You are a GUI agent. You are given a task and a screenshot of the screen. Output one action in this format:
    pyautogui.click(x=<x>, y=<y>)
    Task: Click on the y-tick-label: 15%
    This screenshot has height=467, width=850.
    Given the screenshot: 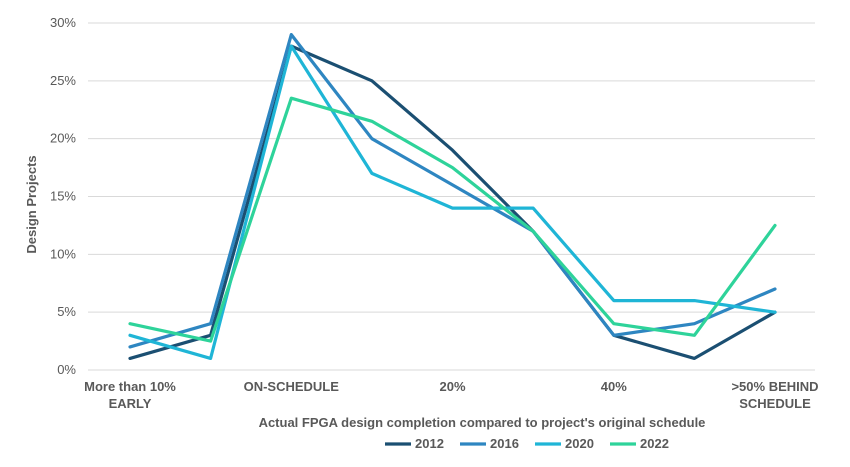 What is the action you would take?
    pyautogui.click(x=63, y=196)
    